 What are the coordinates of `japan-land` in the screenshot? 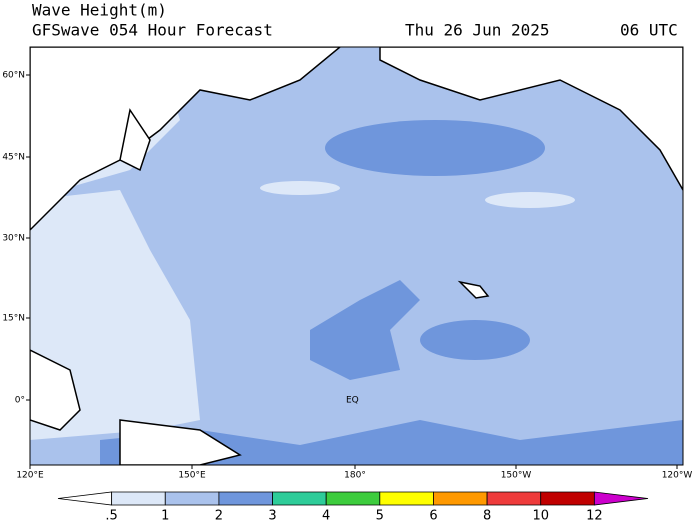 It's located at (135, 140).